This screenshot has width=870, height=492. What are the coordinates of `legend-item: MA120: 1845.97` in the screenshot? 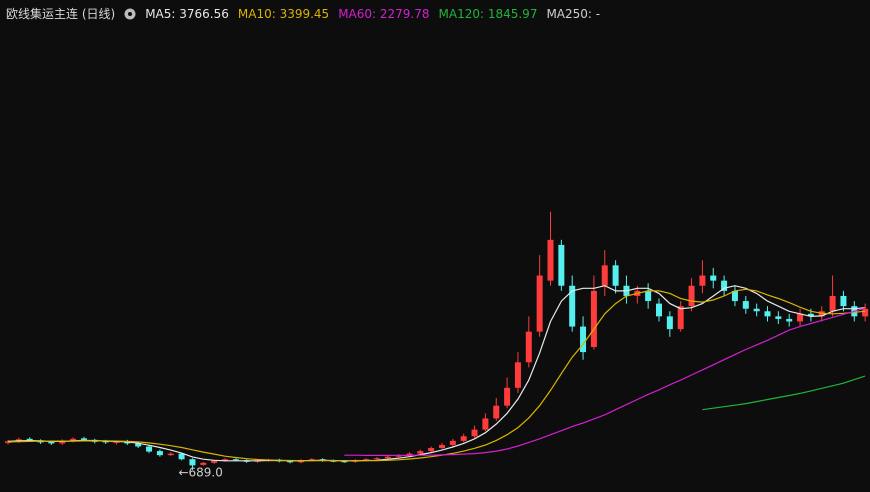 It's located at (488, 13).